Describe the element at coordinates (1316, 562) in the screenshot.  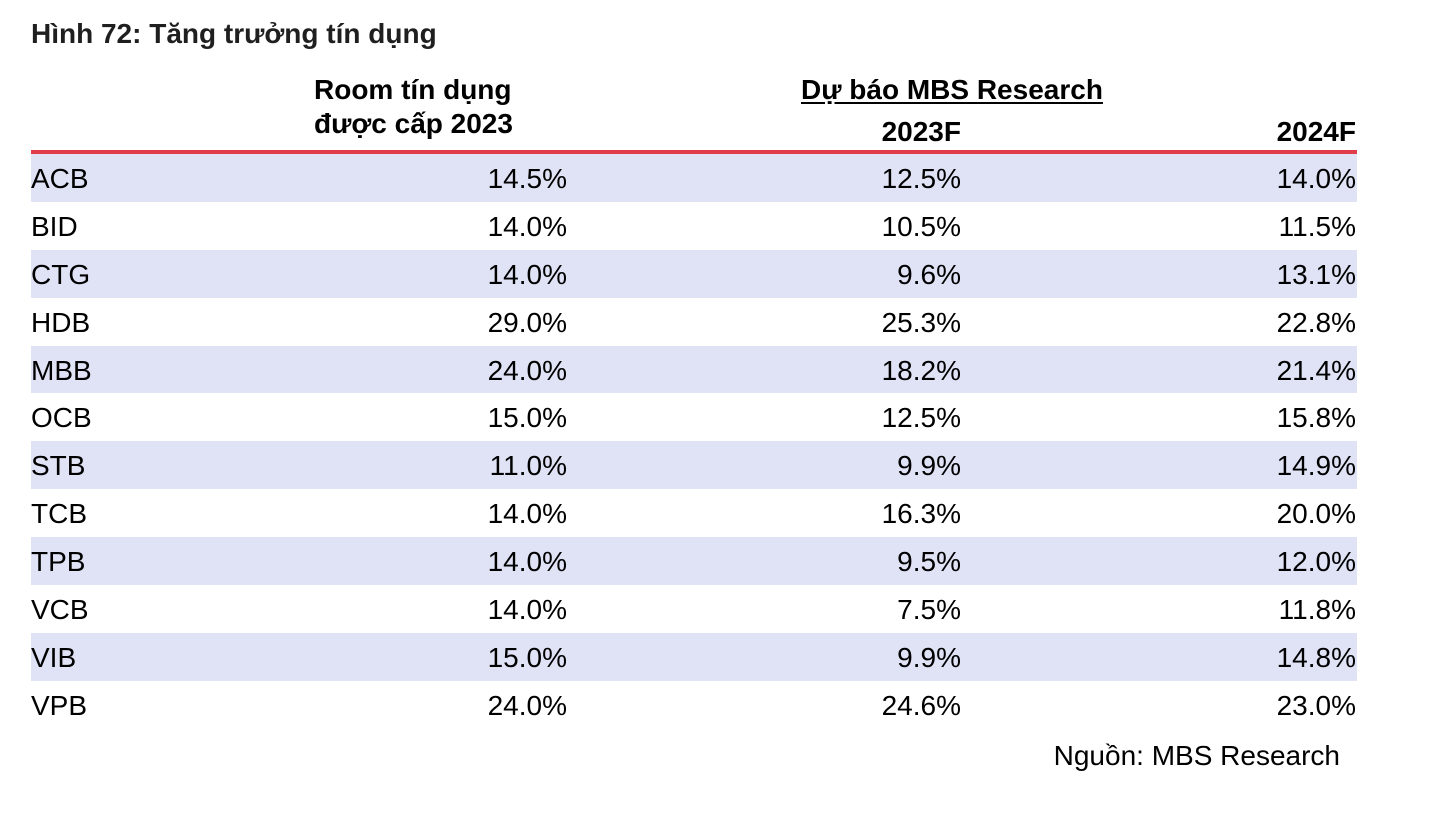
I see `forecast-2024-cell: 12.0%` at that location.